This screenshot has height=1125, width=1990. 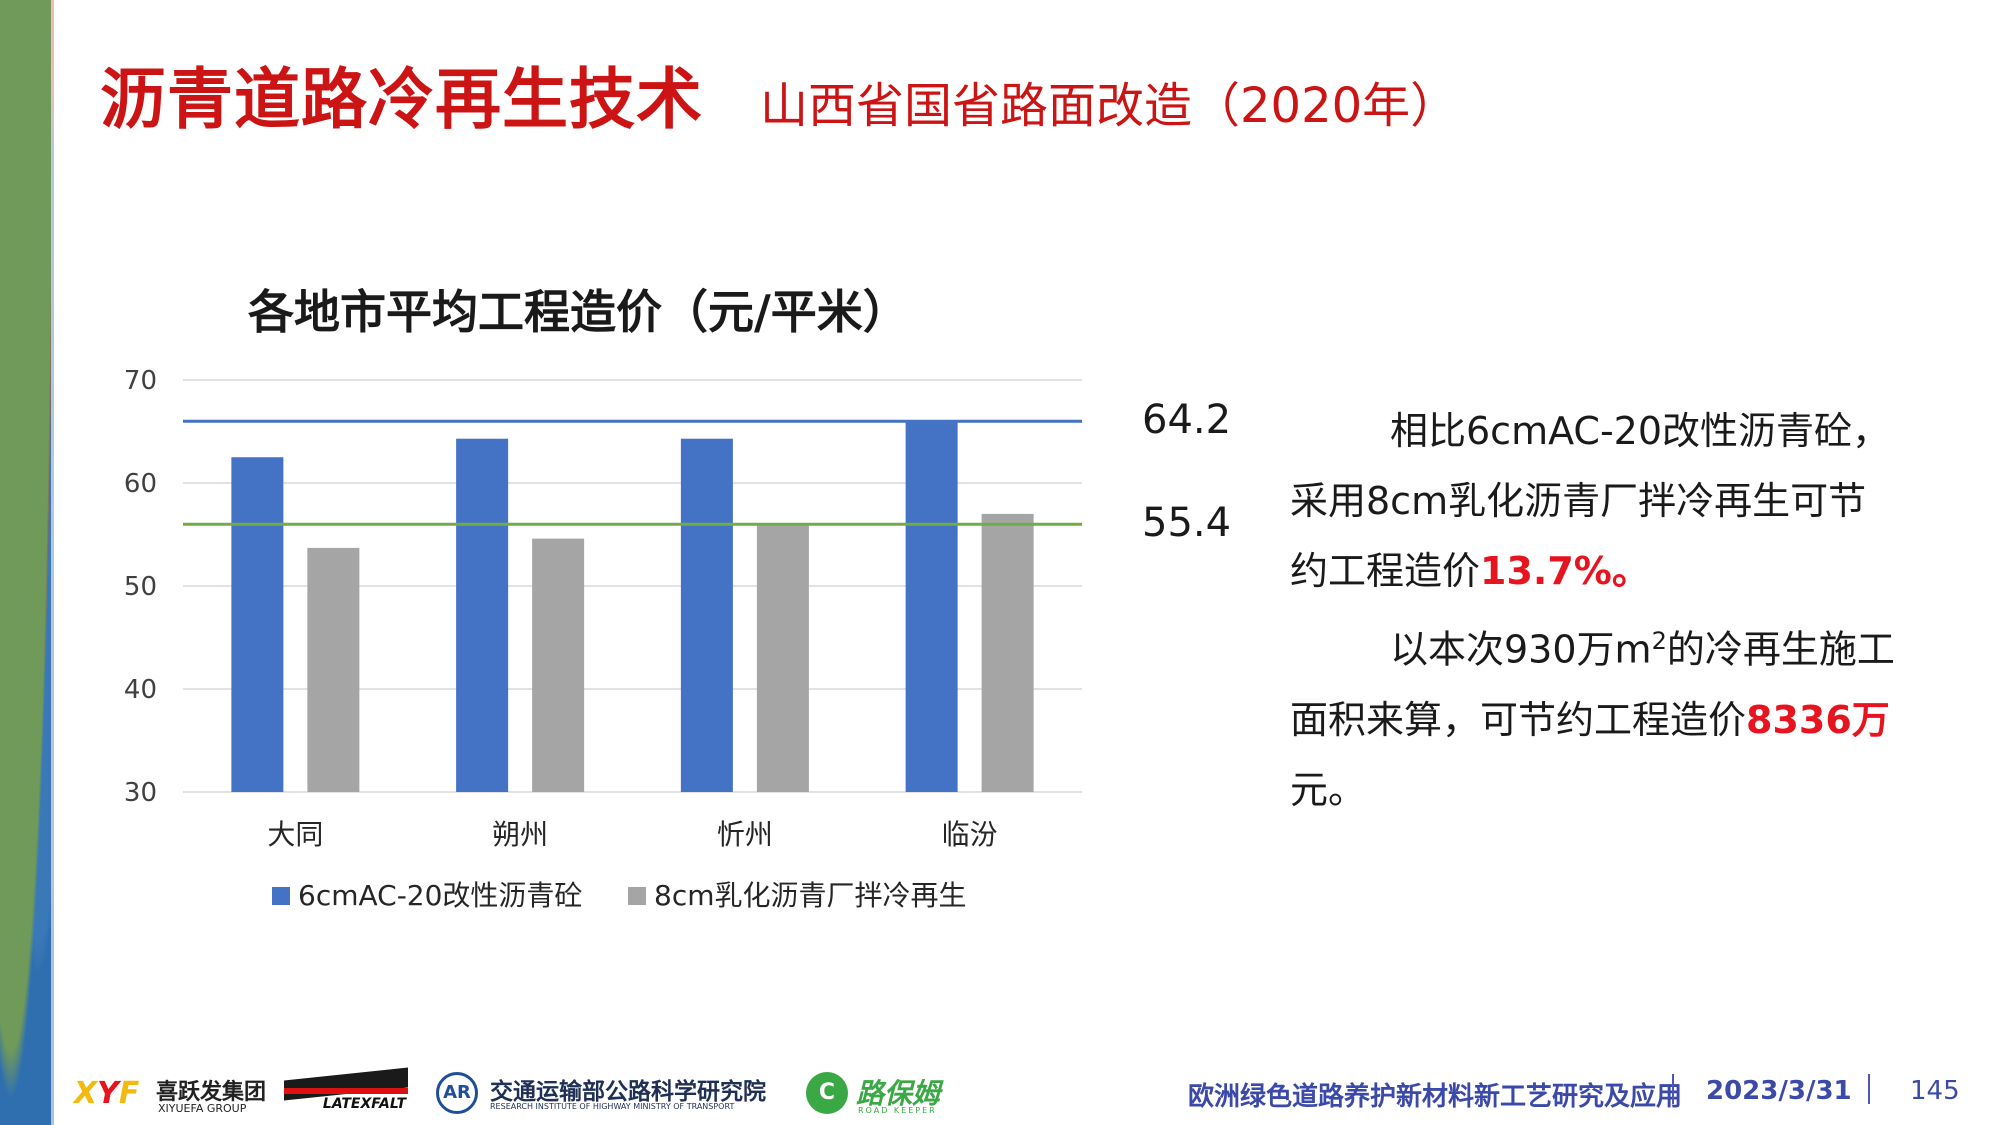 What do you see at coordinates (295, 834) in the screenshot?
I see `x-category-label: 大同` at bounding box center [295, 834].